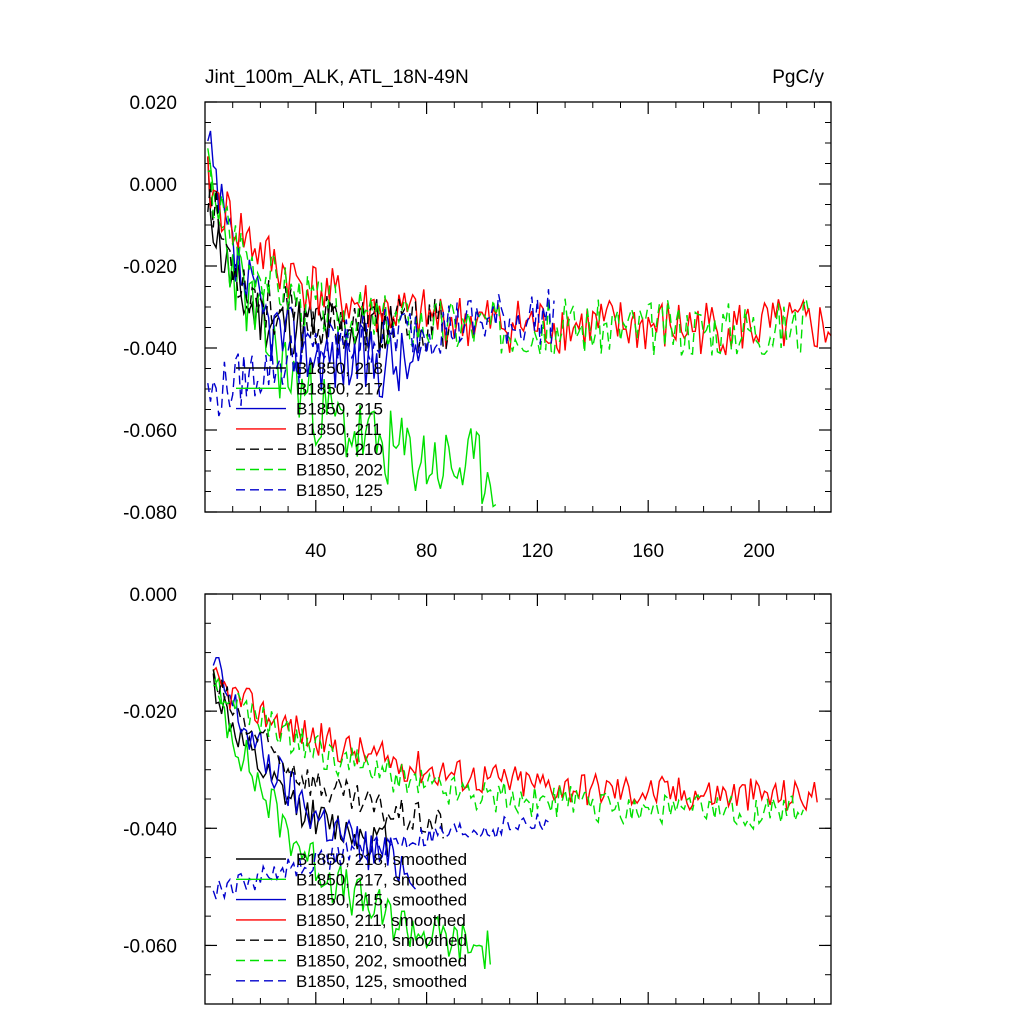  Describe the element at coordinates (538, 551) in the screenshot. I see `x-tick-label: 120` at that location.